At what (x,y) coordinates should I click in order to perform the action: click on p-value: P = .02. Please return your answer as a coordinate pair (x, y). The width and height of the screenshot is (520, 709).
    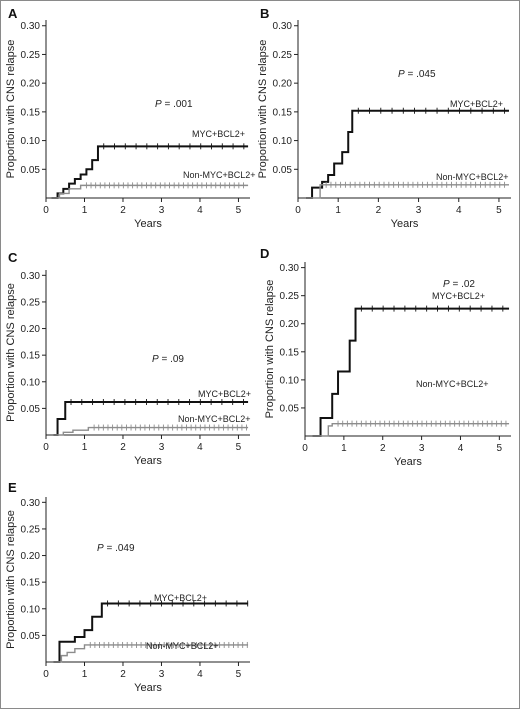
    Looking at the image, I should click on (459, 284).